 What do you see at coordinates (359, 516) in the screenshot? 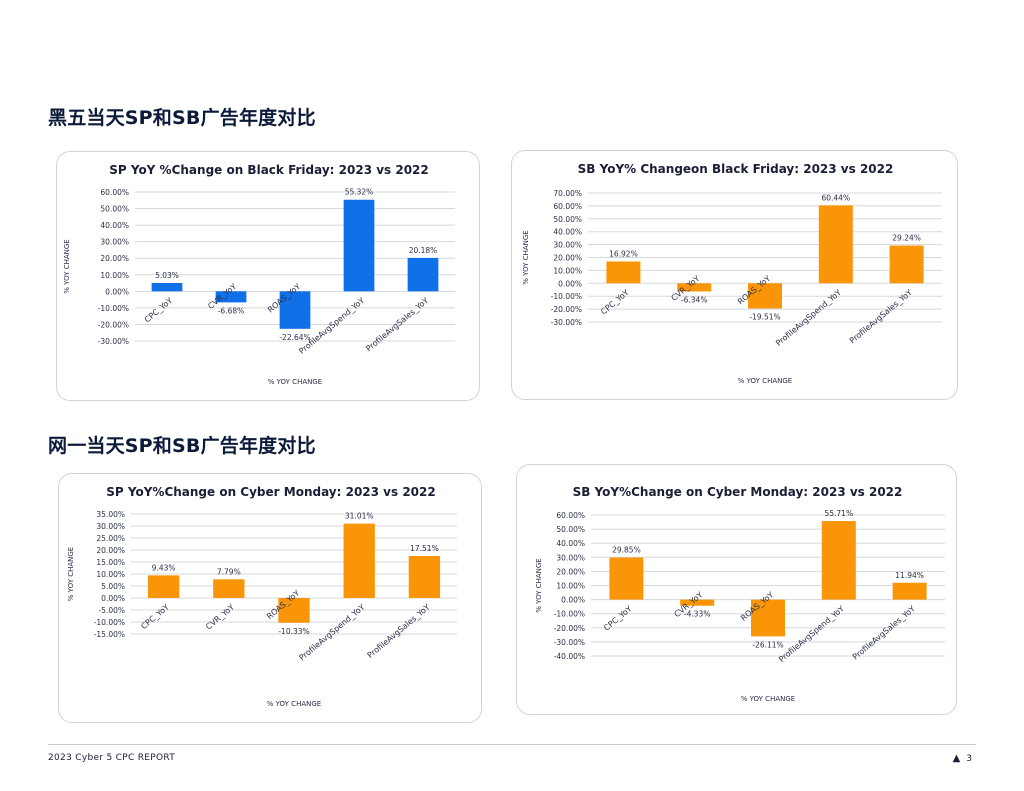
I see `data-label: 31.01%` at bounding box center [359, 516].